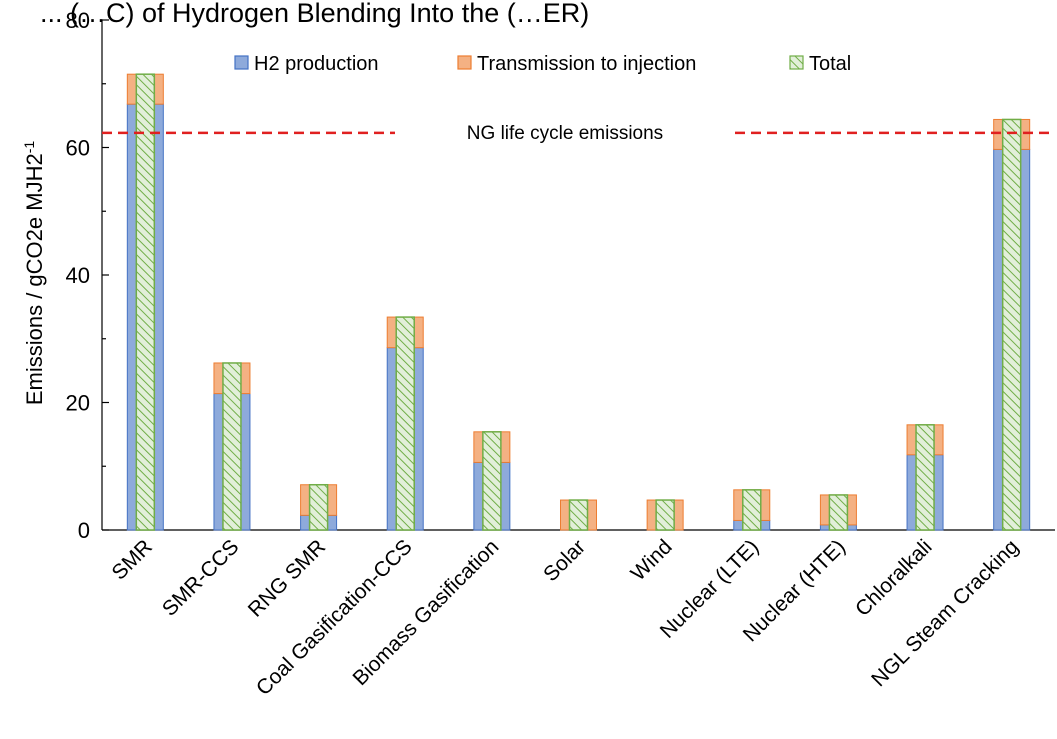  Describe the element at coordinates (78, 148) in the screenshot. I see `y-tick-label: 60` at that location.